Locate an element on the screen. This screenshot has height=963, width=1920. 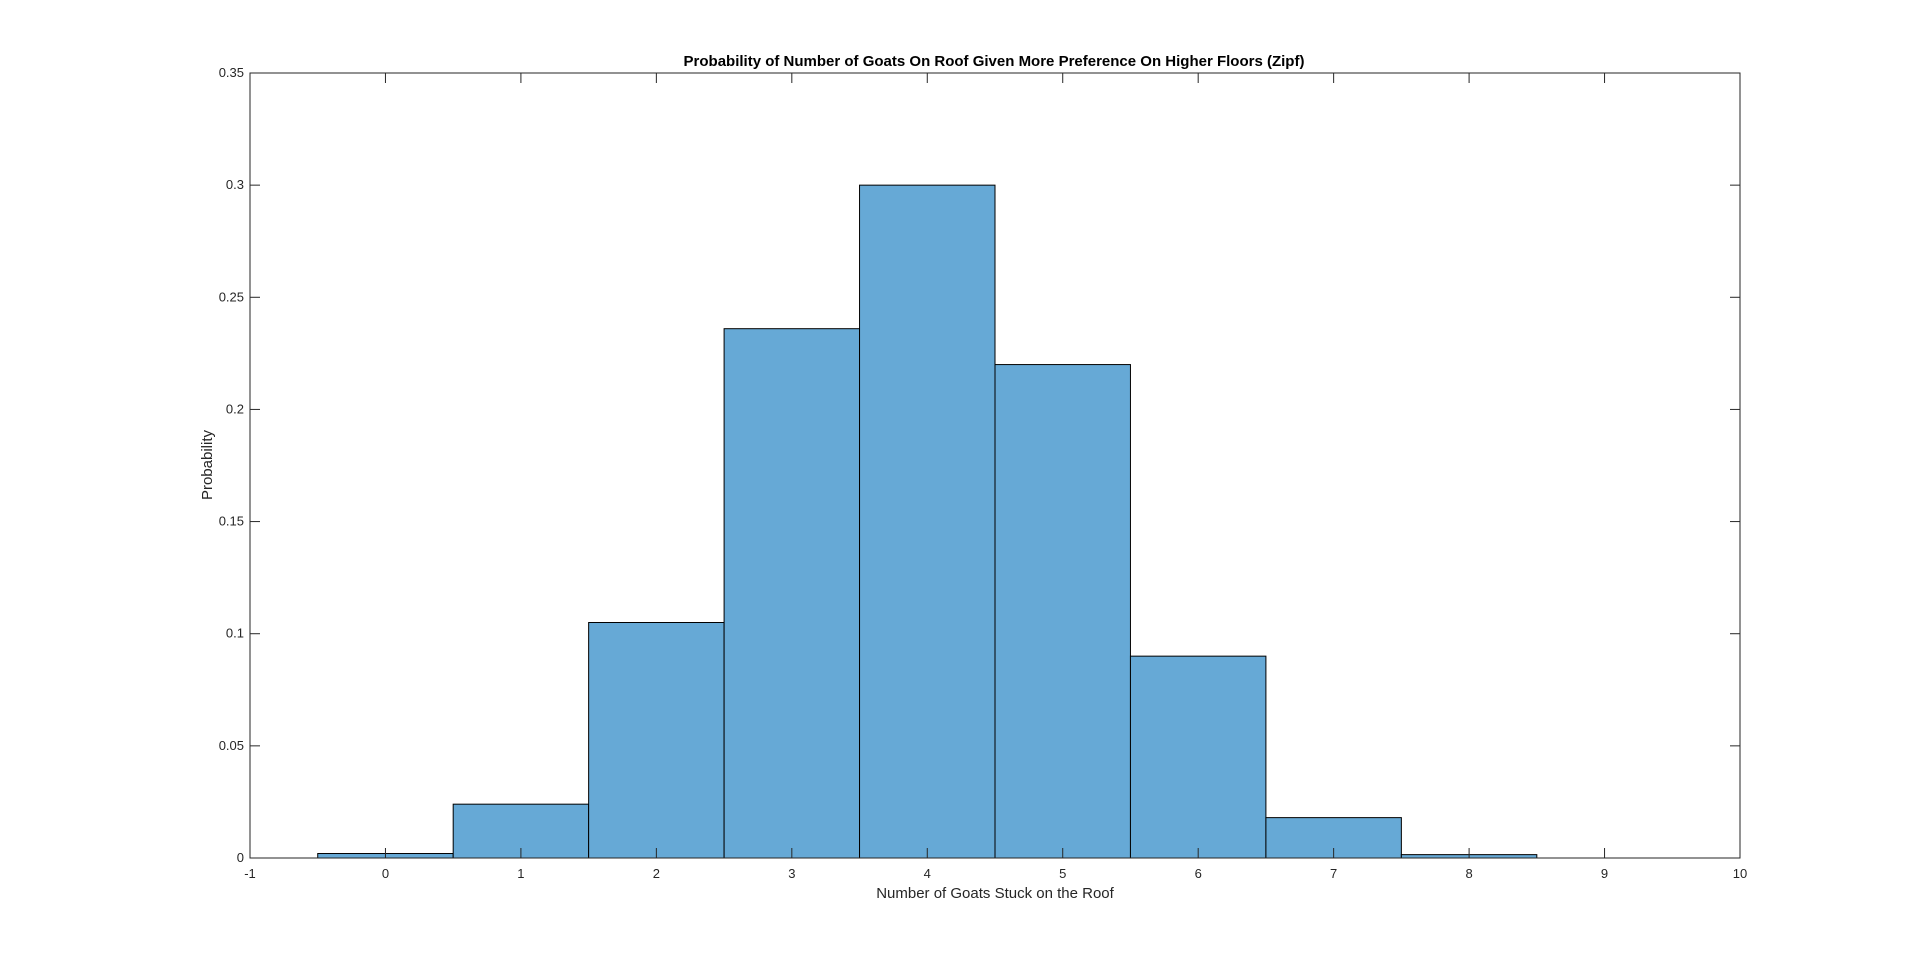
y-tick-label: 0.35 is located at coordinates (231, 72).